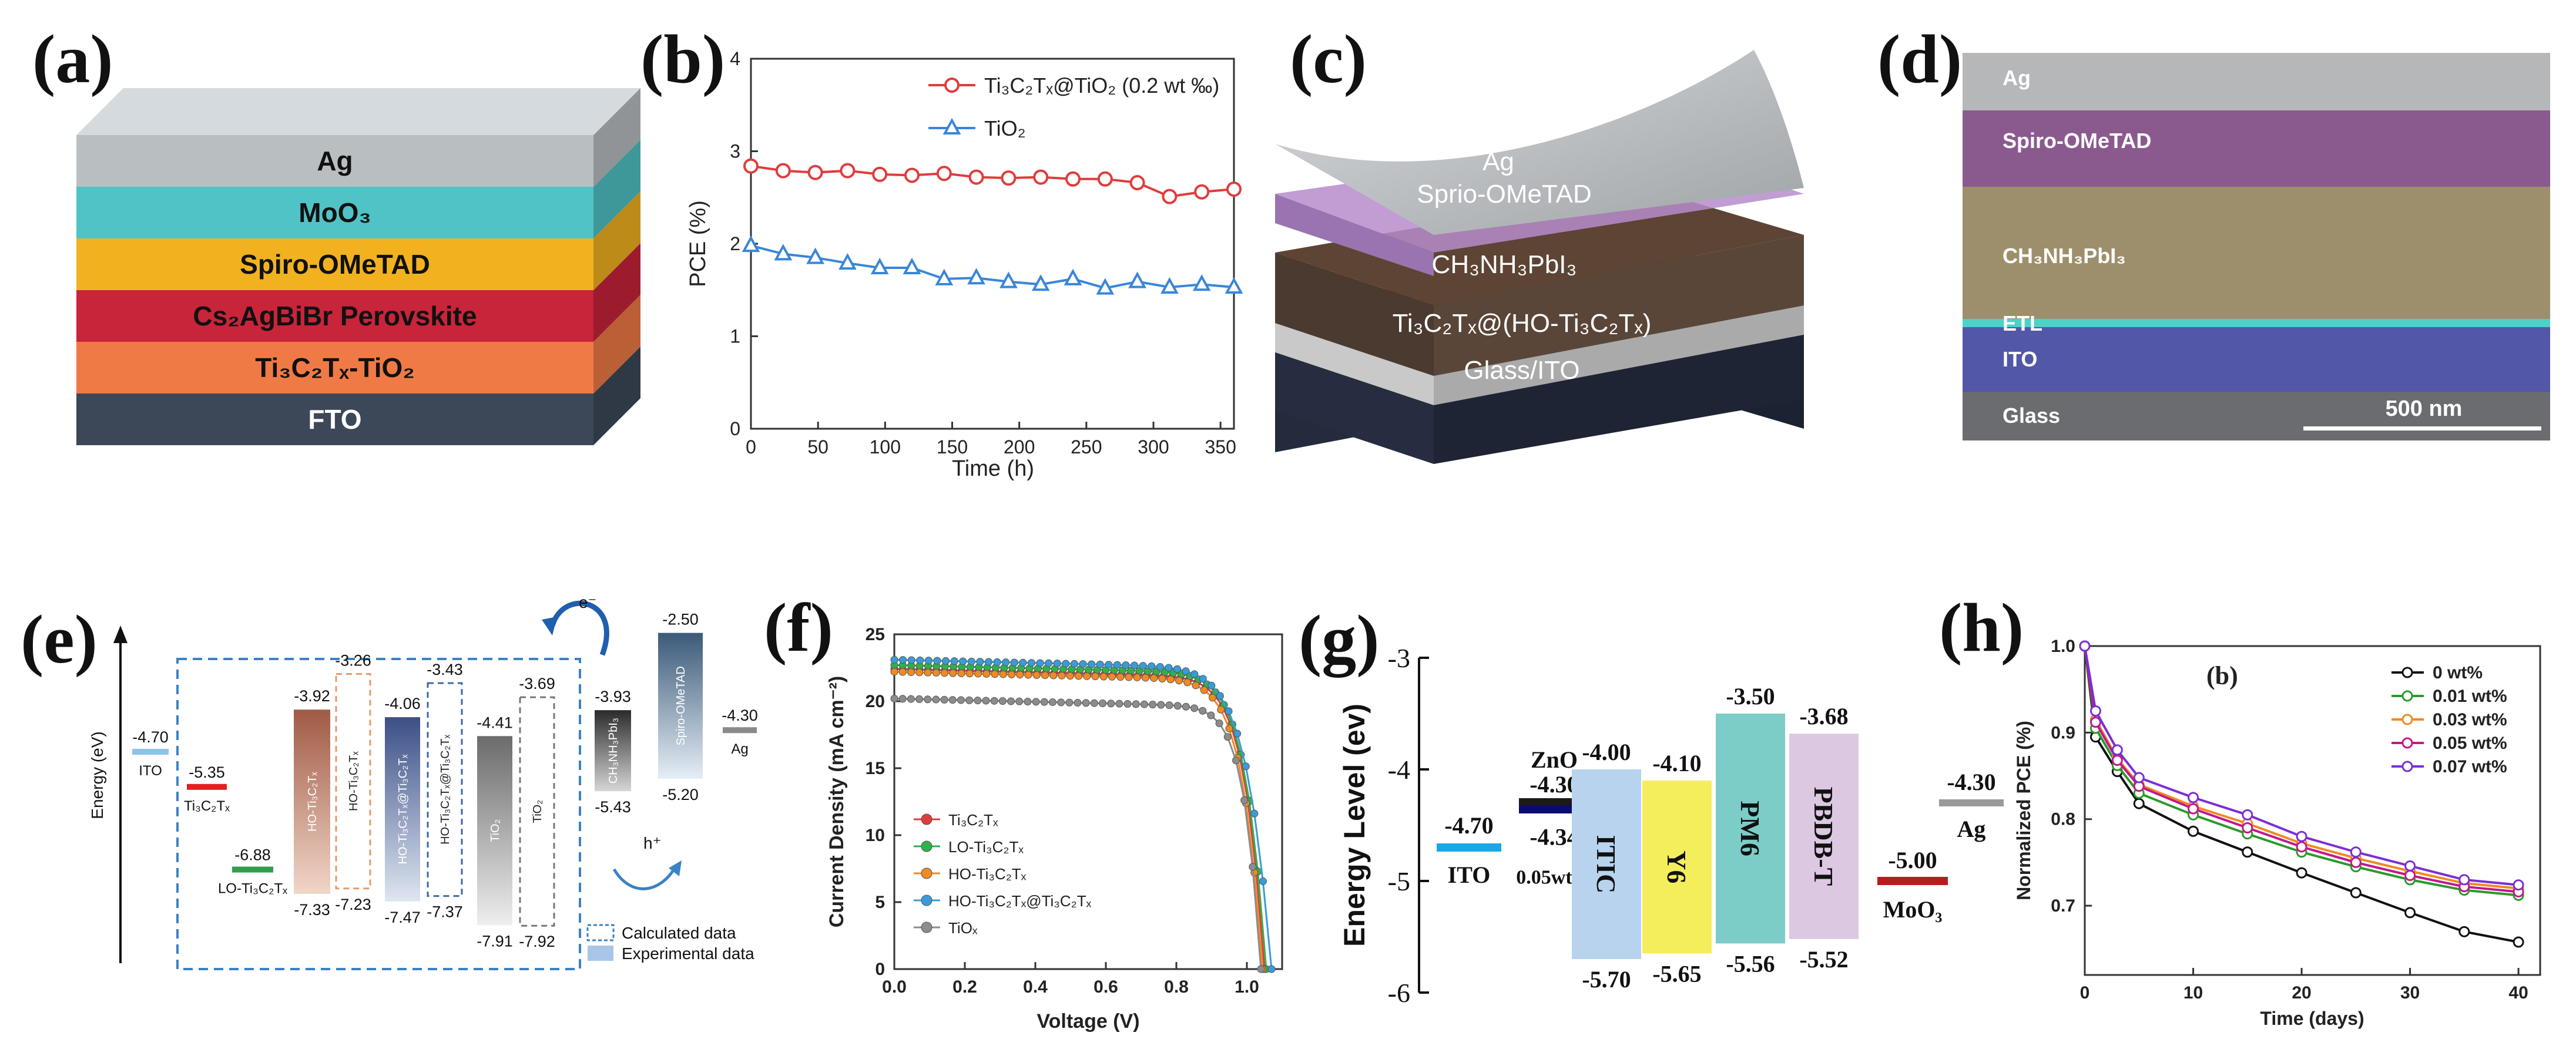  Describe the element at coordinates (1823, 959) in the screenshot. I see `bar-value: -5.52` at that location.